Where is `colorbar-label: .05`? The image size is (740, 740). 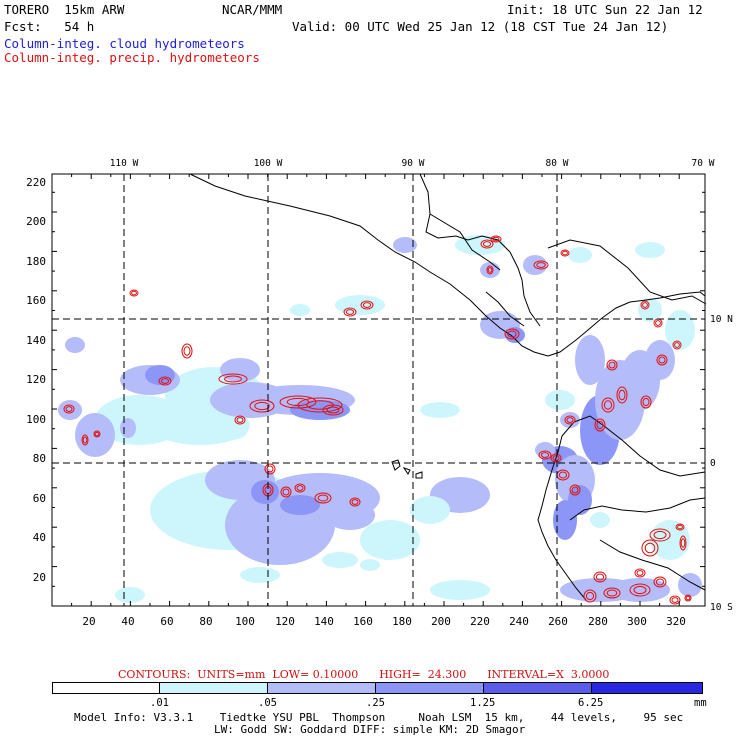 colorbar-label: .05 is located at coordinates (267, 703).